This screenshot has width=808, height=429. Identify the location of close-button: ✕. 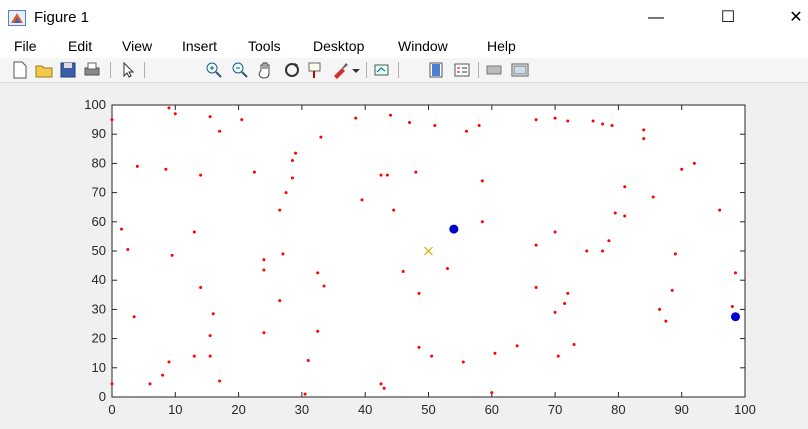
(796, 17).